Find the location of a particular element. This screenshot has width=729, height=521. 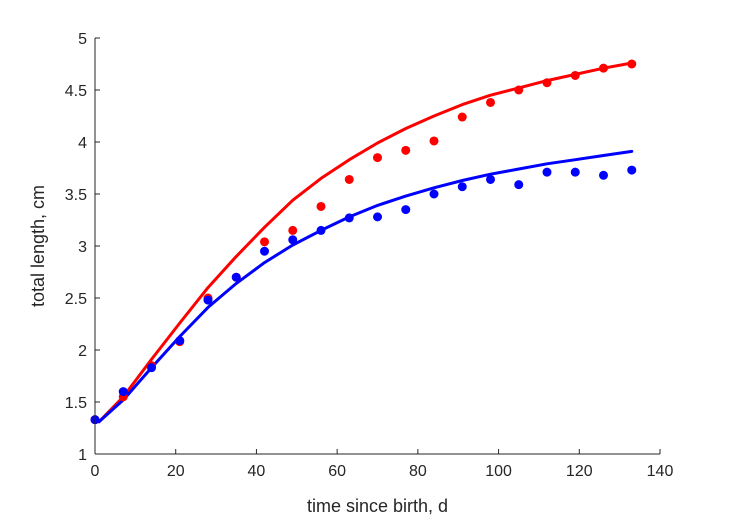

y-tick-label: 3 is located at coordinates (82, 247).